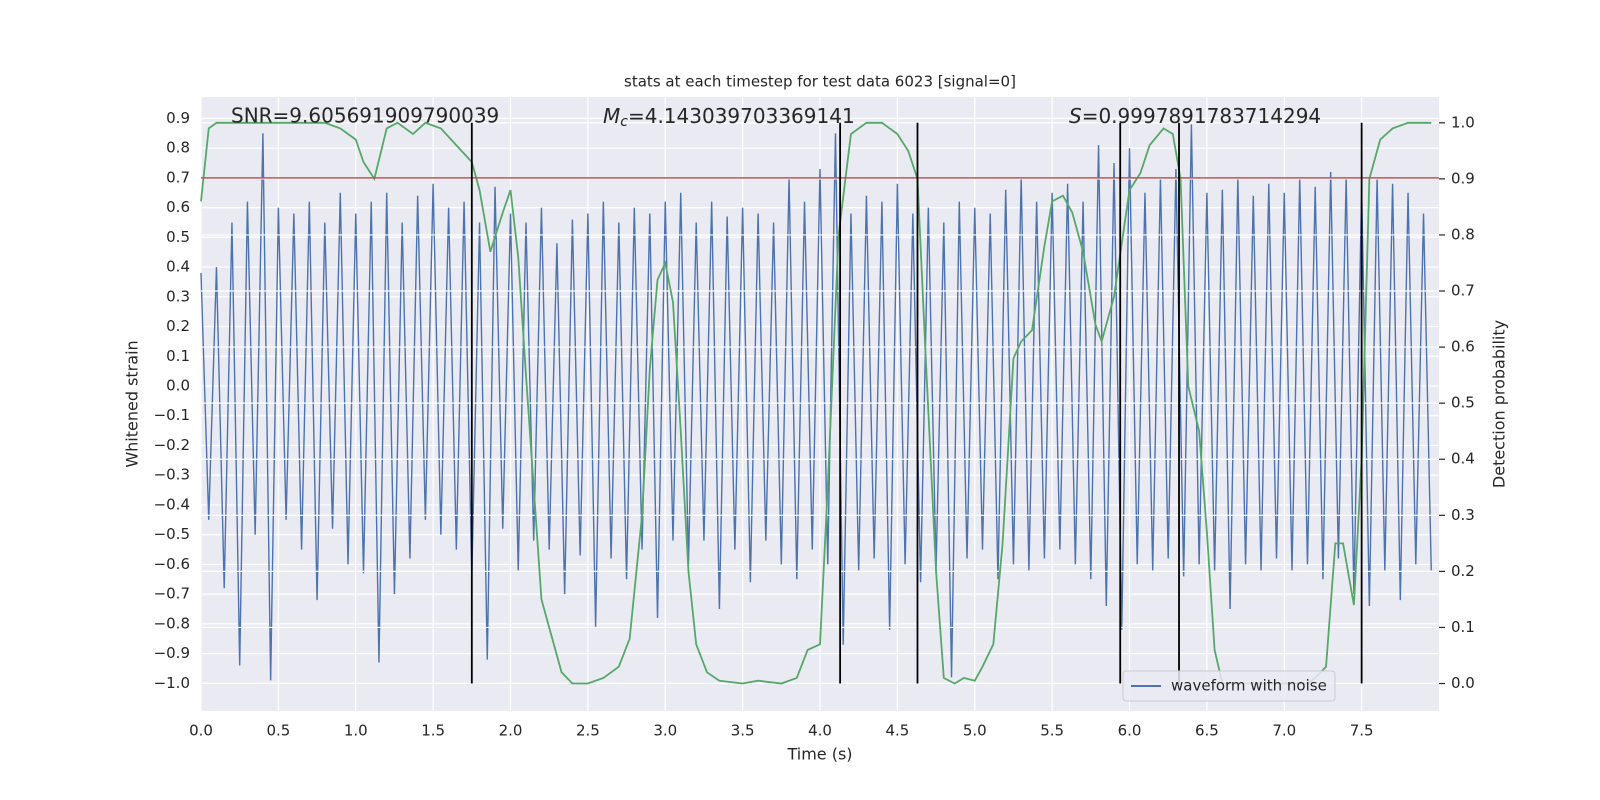 The image size is (1600, 800). I want to click on x-tick-label: 4.0, so click(820, 731).